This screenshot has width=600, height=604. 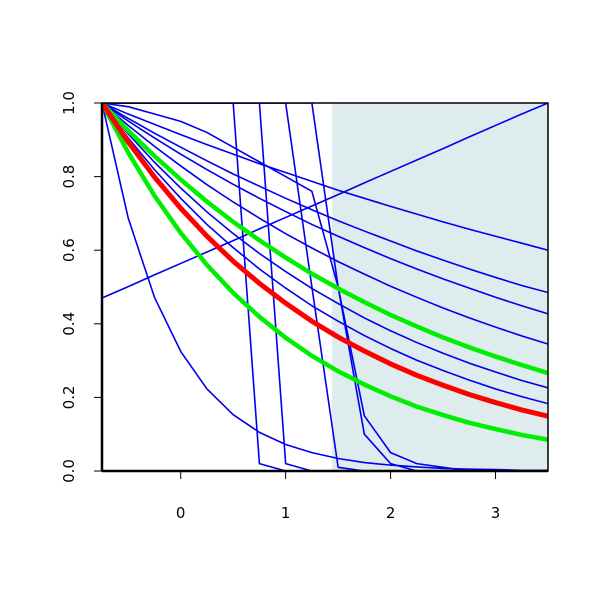 What do you see at coordinates (69, 397) in the screenshot?
I see `y-tick-label: 0.2` at bounding box center [69, 397].